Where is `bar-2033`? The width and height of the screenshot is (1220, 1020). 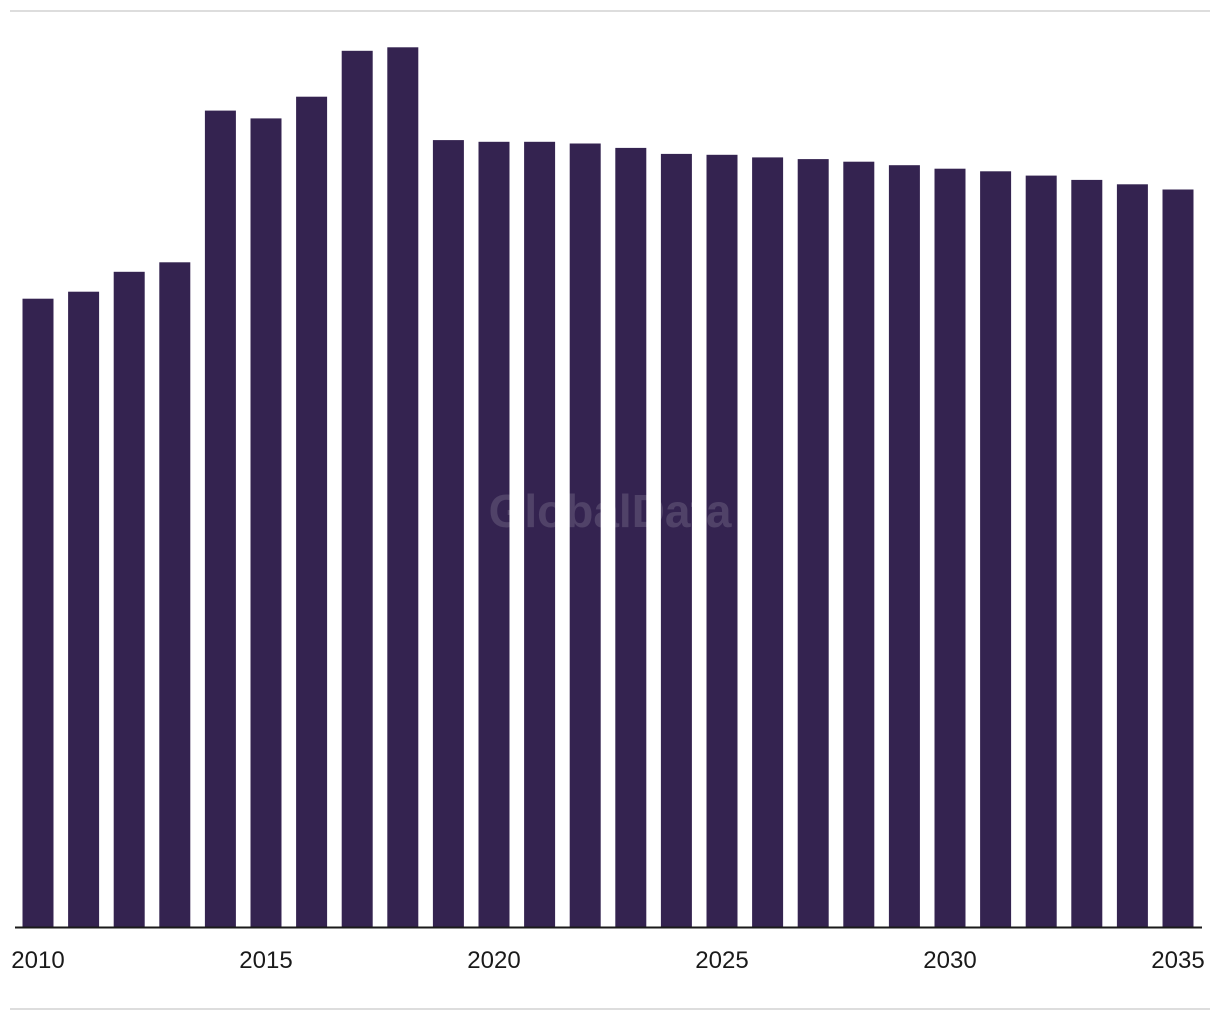 bar-2033 is located at coordinates (1087, 553).